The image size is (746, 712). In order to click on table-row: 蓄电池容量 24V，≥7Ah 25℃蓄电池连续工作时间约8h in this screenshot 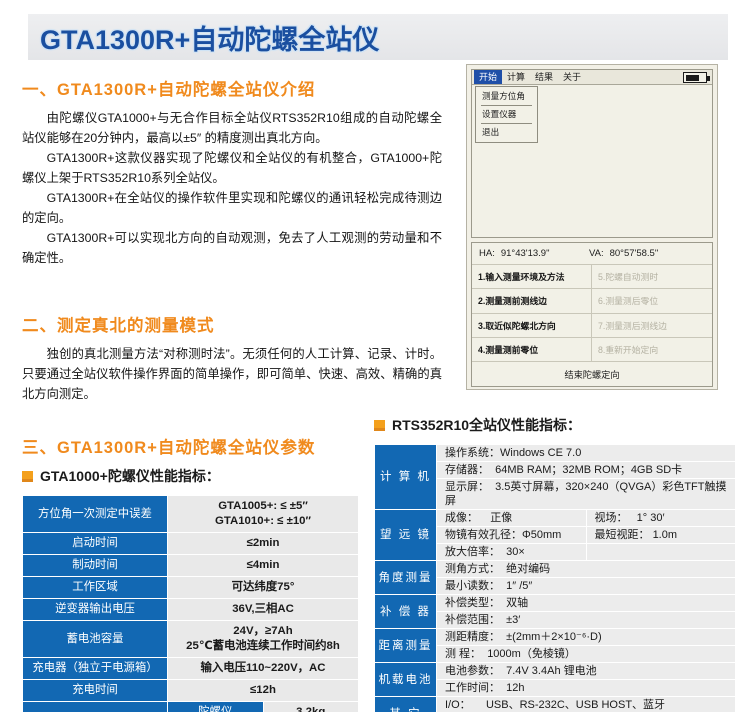, I will do `click(190, 639)`.